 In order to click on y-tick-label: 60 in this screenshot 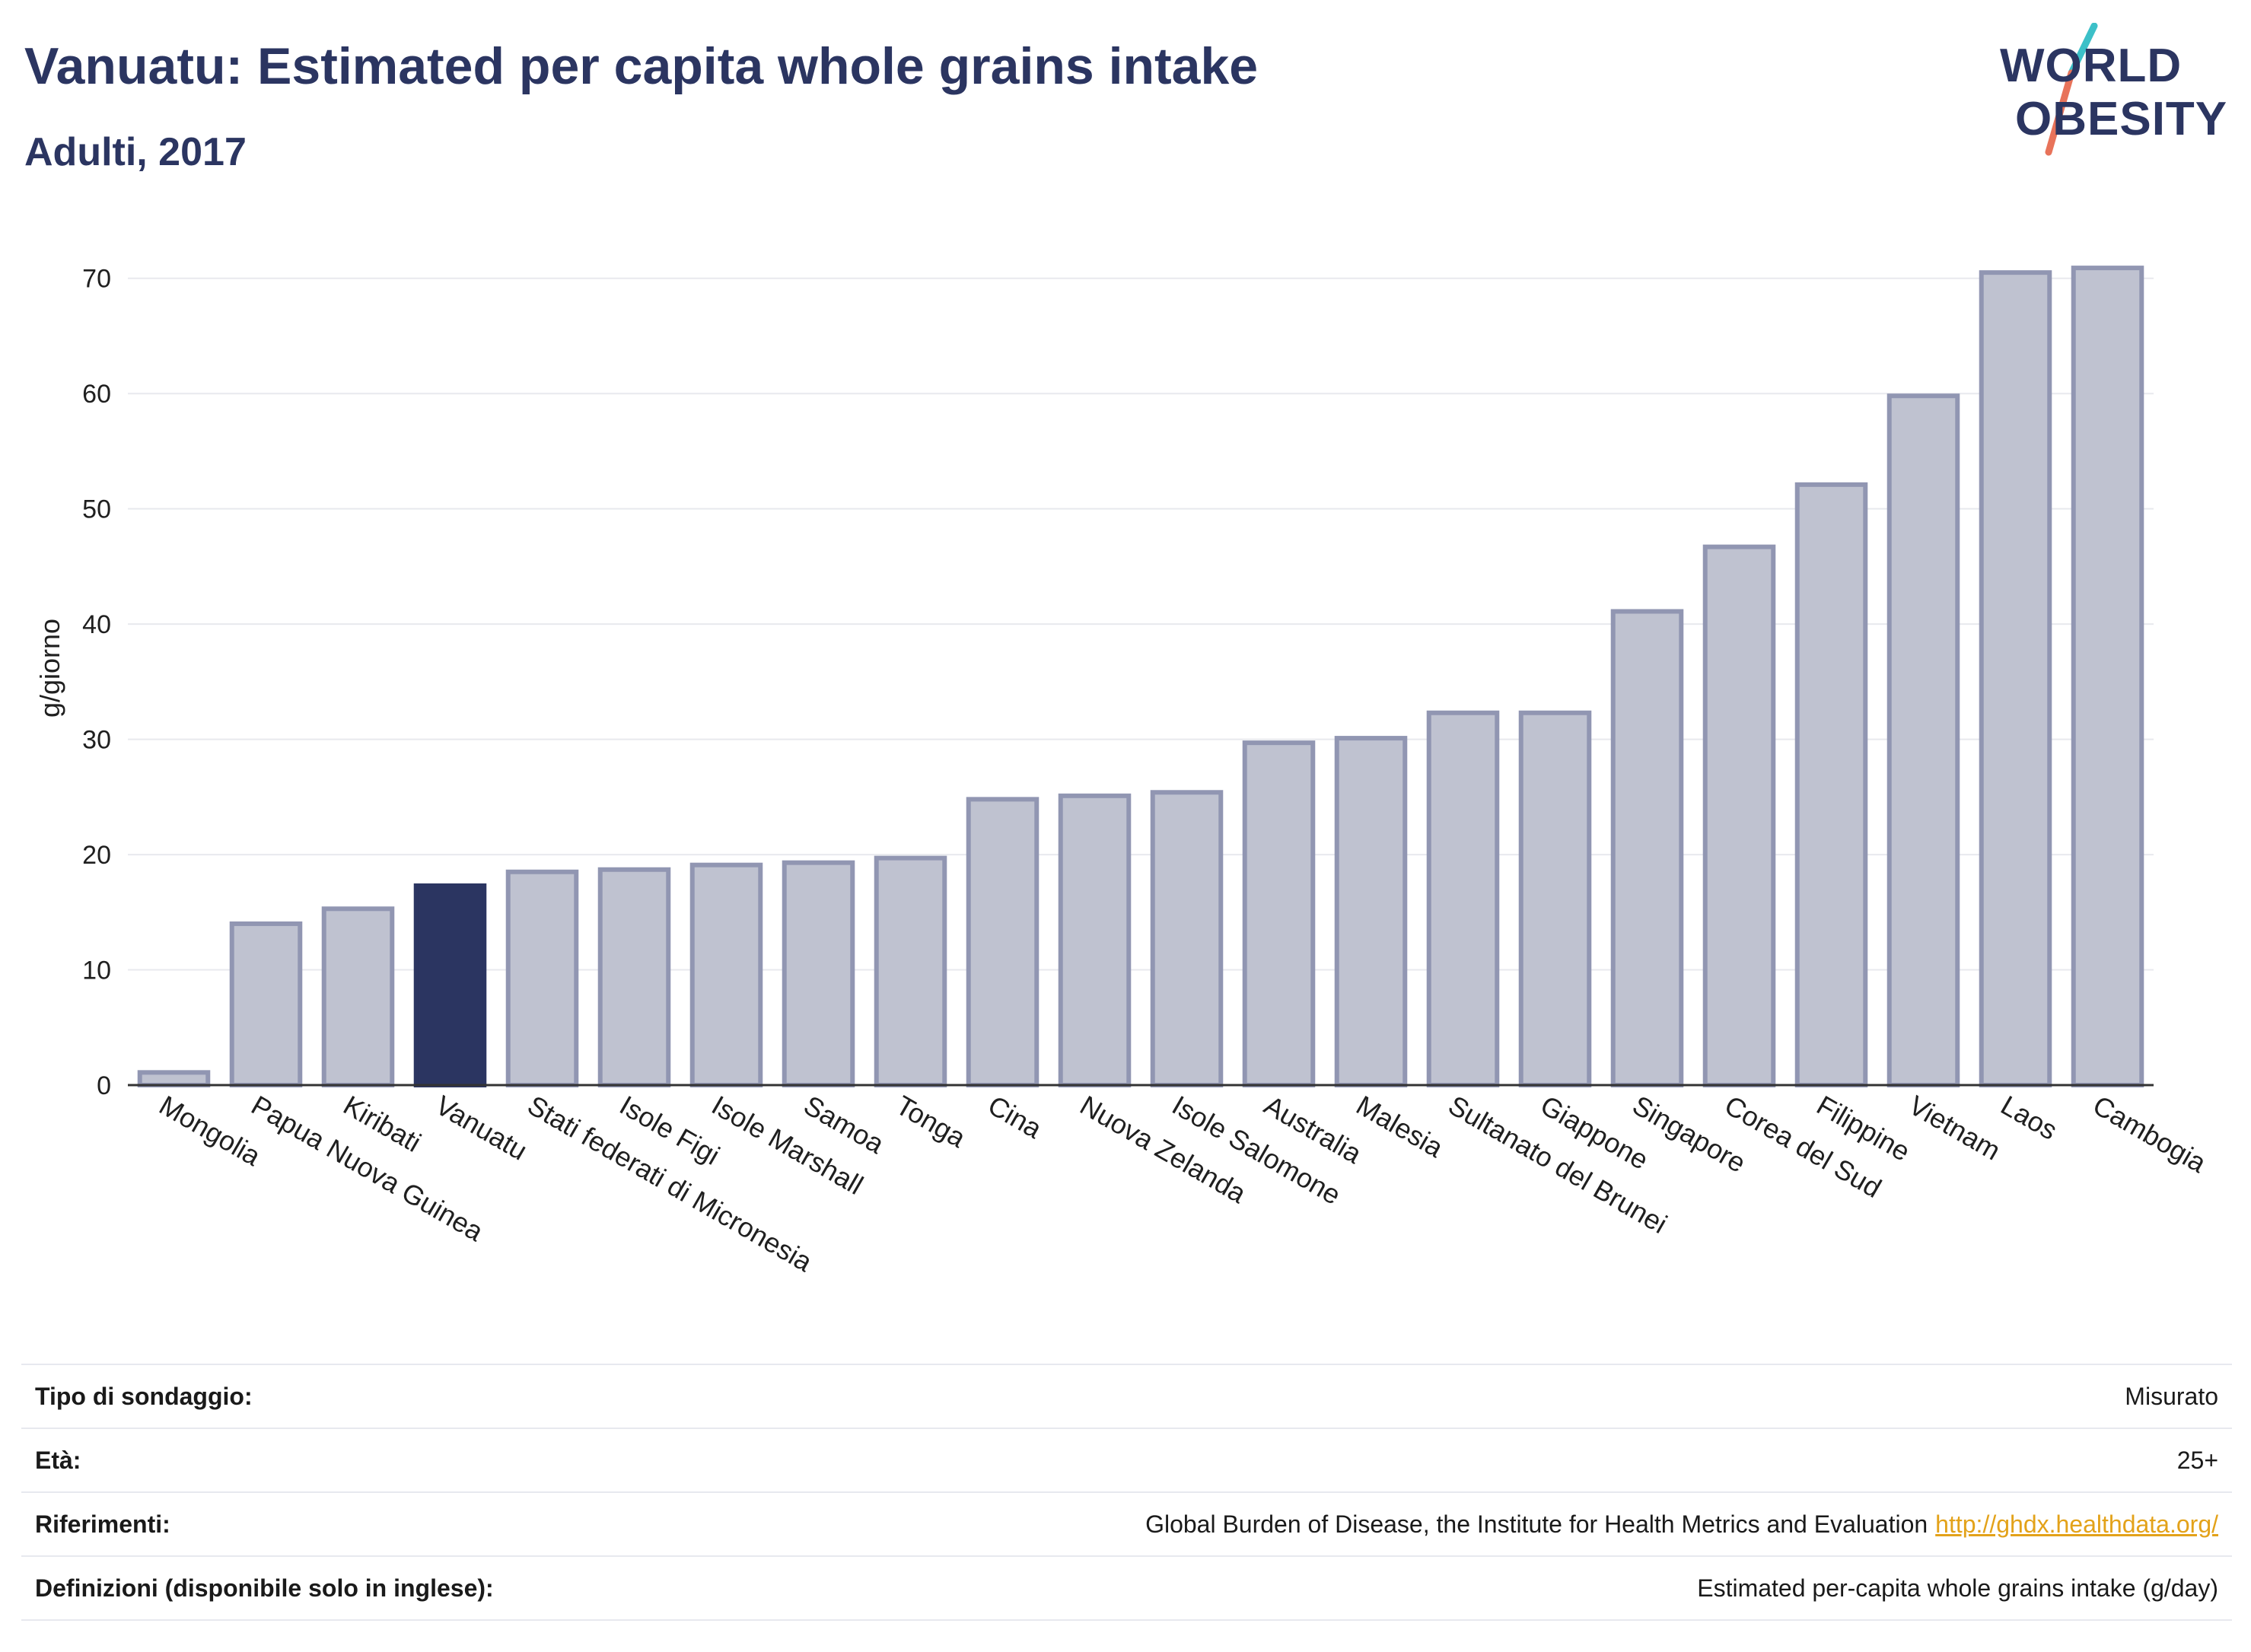, I will do `click(96, 395)`.